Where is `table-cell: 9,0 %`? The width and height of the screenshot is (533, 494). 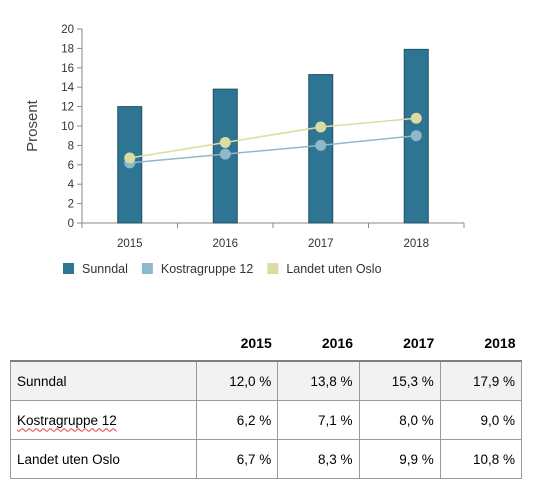 table-cell: 9,0 % is located at coordinates (481, 420).